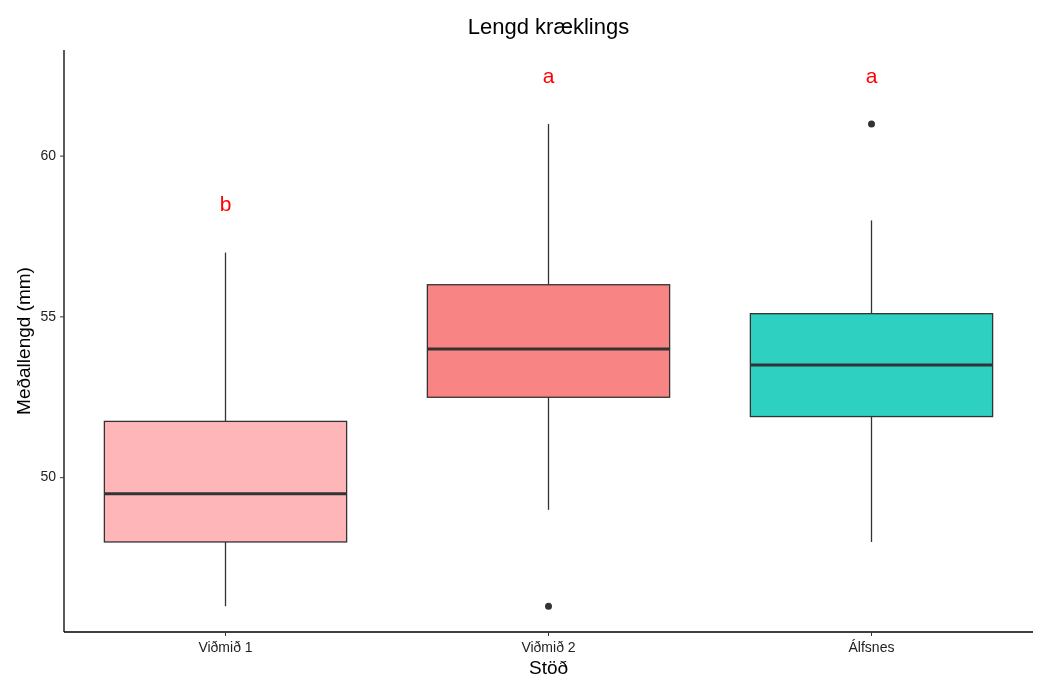 The width and height of the screenshot is (1043, 678). I want to click on y-tick-label: 60, so click(48, 154).